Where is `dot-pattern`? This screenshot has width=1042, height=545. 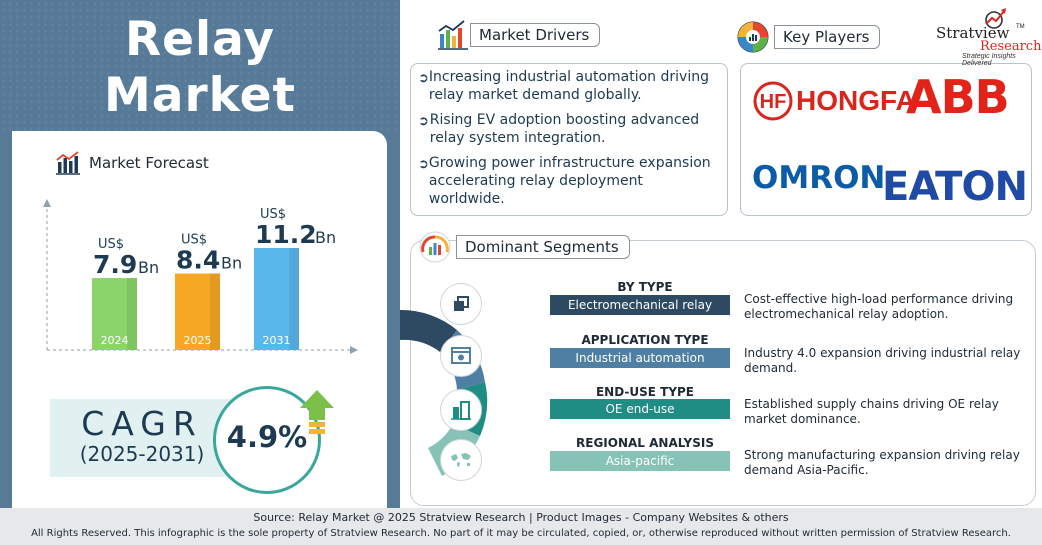
dot-pattern is located at coordinates (200, 65).